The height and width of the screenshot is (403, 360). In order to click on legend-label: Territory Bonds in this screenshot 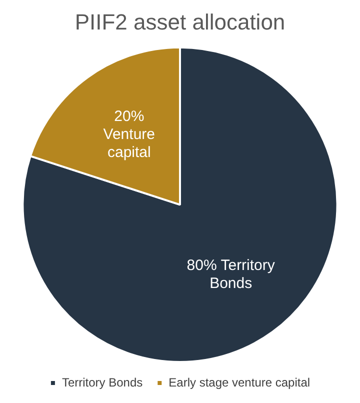, I will do `click(102, 382)`.